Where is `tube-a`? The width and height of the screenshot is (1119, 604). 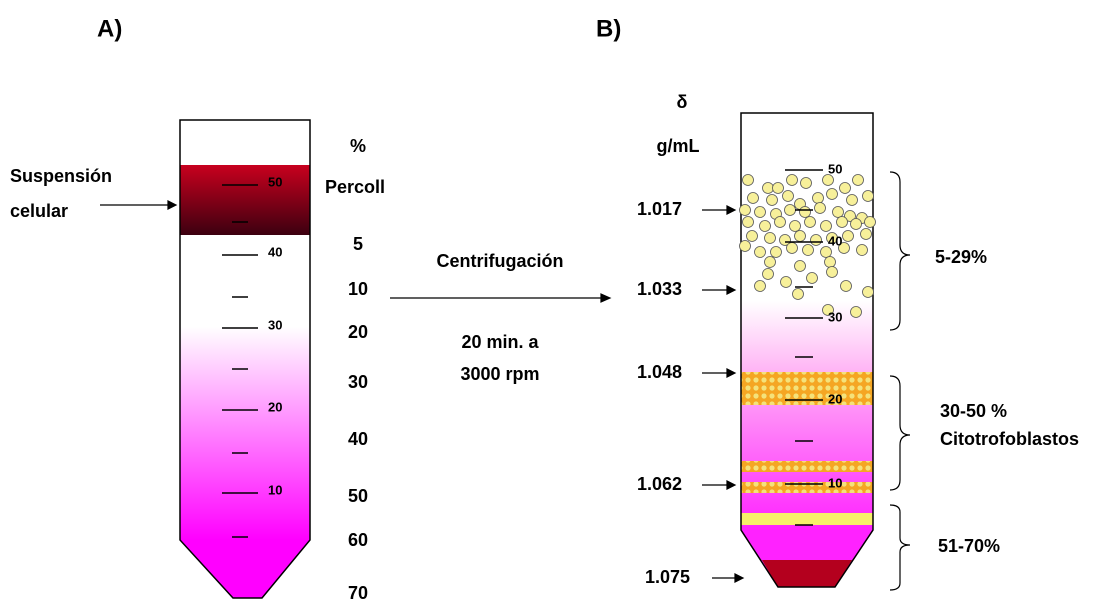 tube-a is located at coordinates (245, 359).